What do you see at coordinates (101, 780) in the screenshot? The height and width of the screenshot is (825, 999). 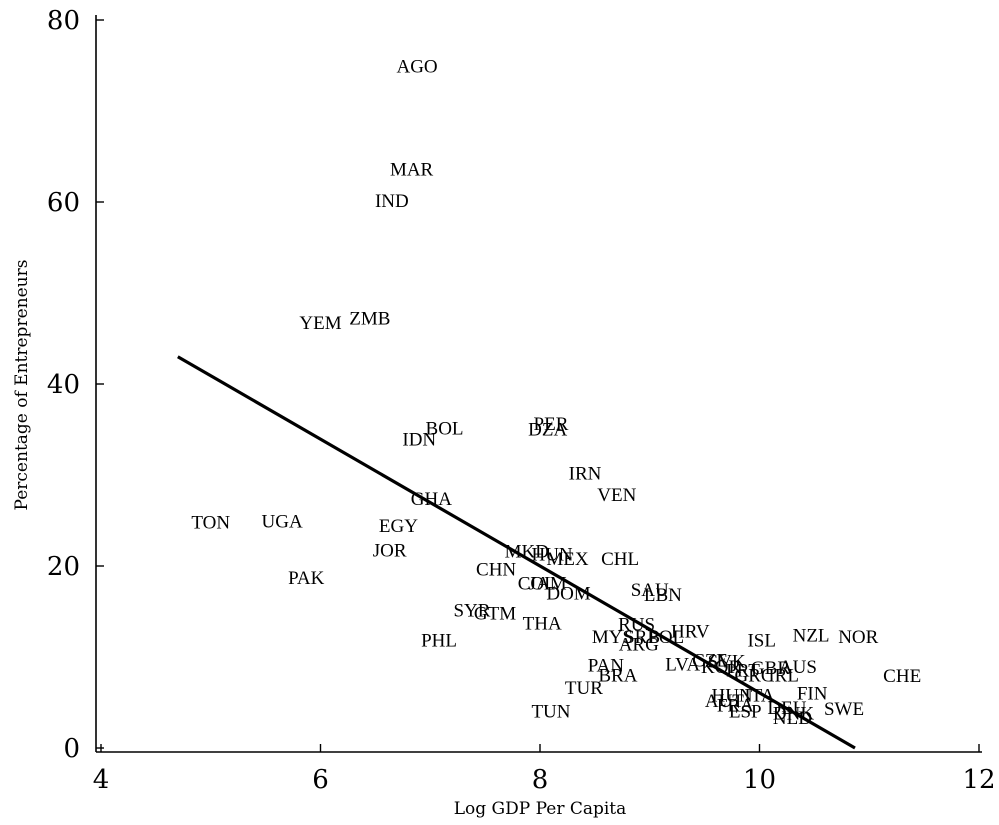 I see `x-tick-label: 4` at bounding box center [101, 780].